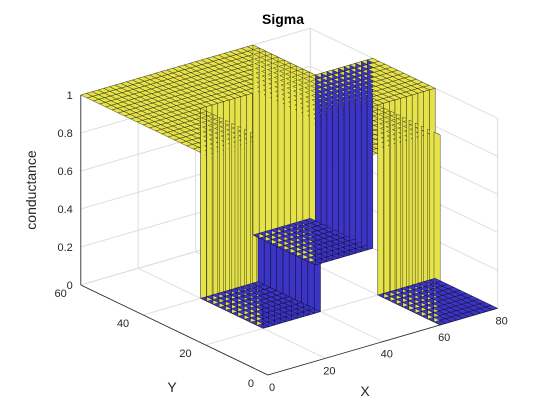 Image resolution: width=560 pixels, height=420 pixels. What do you see at coordinates (501, 321) in the screenshot?
I see `x-tick-label: 80` at bounding box center [501, 321].